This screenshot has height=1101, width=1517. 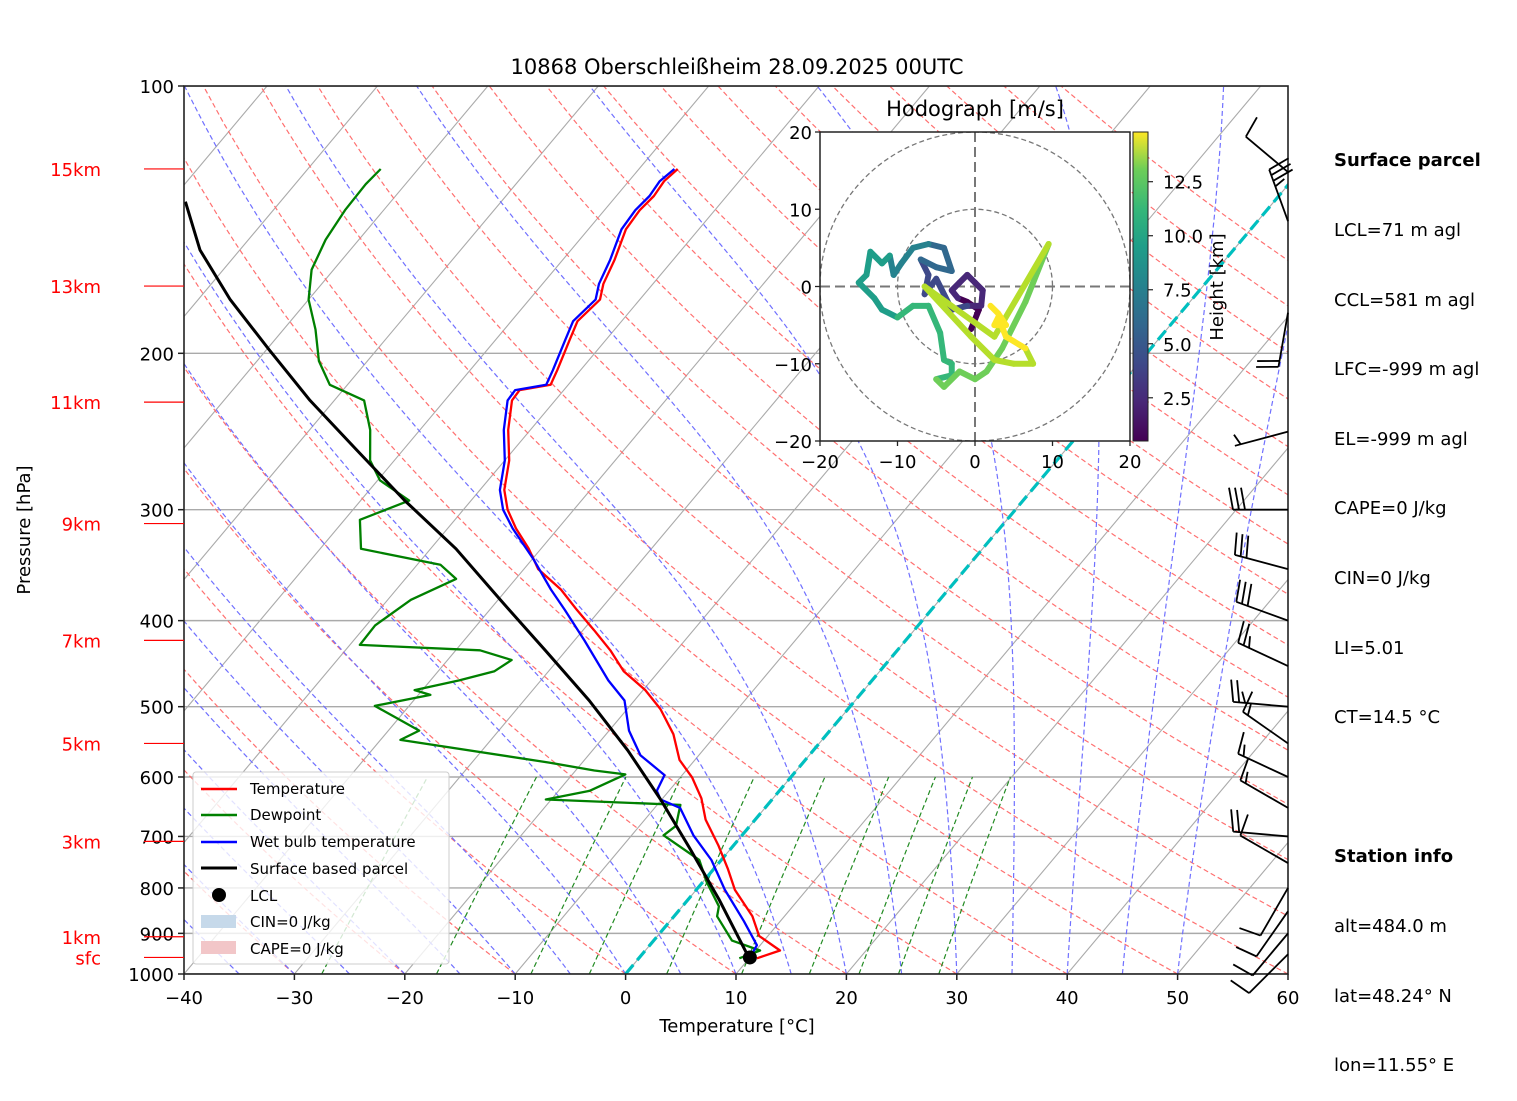 What do you see at coordinates (333, 842) in the screenshot?
I see `legend-wetbulb: Wet bulb temperature` at bounding box center [333, 842].